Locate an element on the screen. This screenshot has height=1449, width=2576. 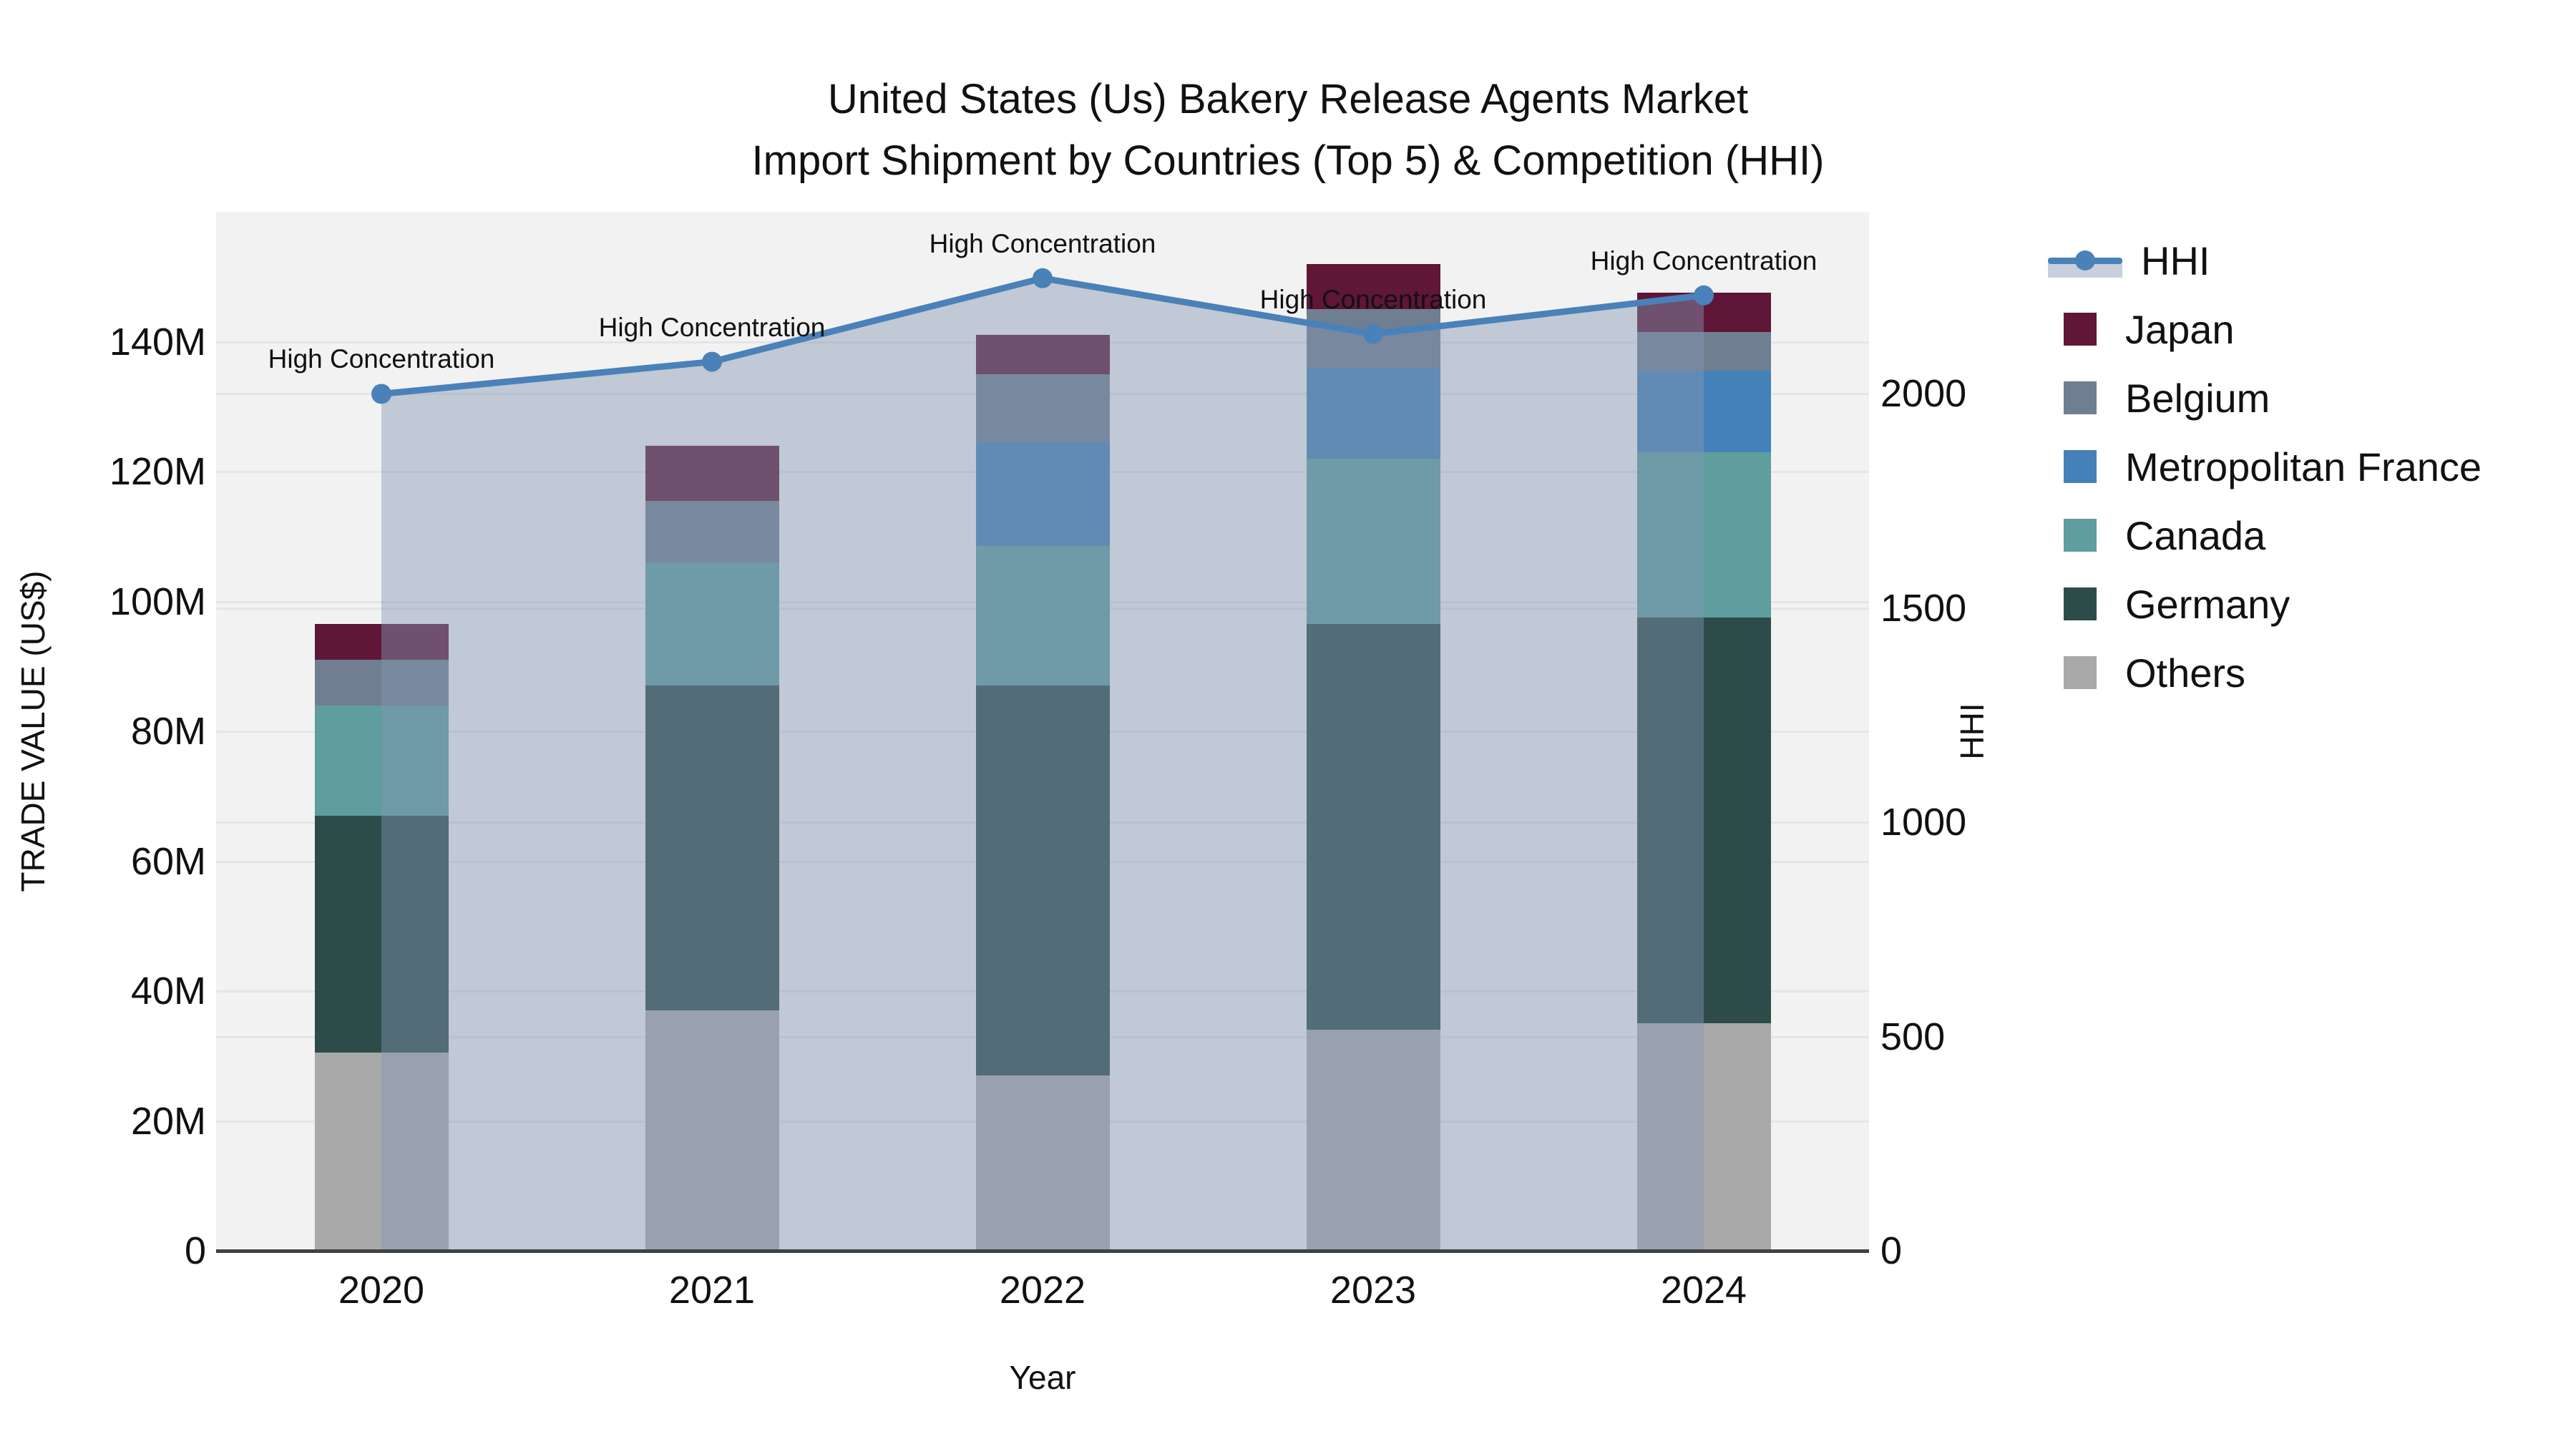
right-axis-title: HHI is located at coordinates (1972, 731).